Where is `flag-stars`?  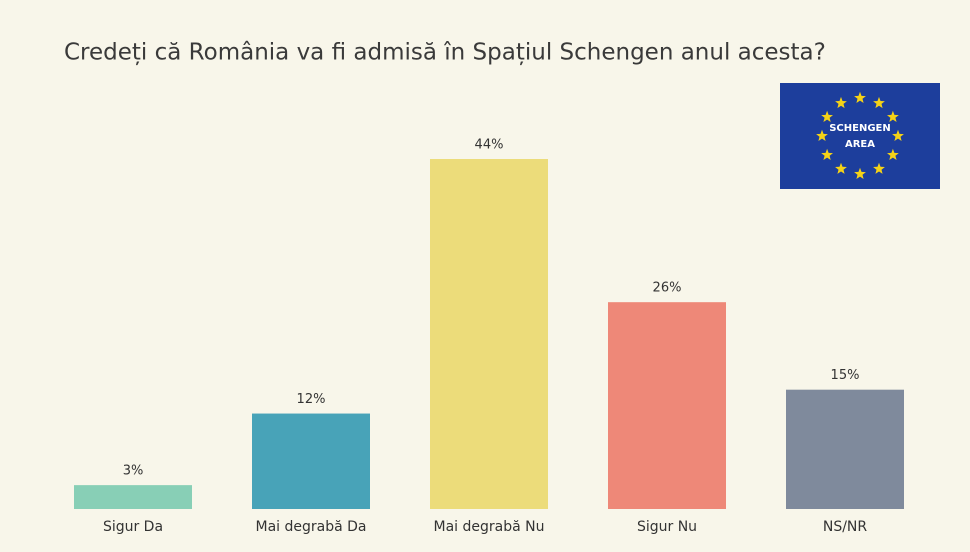
flag-stars is located at coordinates (860, 135).